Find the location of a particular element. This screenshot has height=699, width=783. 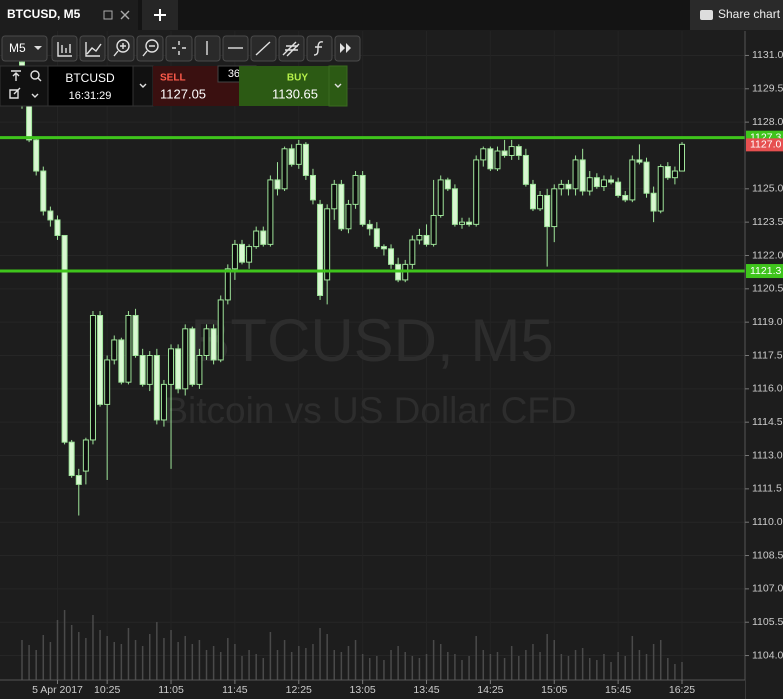

symbol: BTCUSD is located at coordinates (90, 78).